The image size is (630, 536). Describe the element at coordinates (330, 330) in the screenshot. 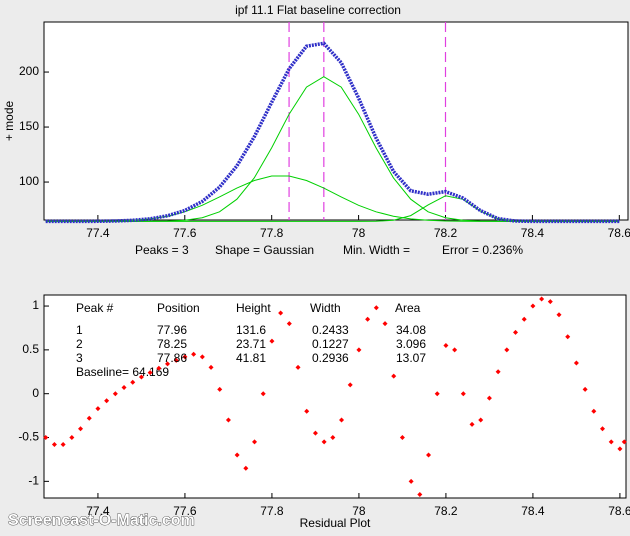

I see `table-cell: 0.2433` at that location.